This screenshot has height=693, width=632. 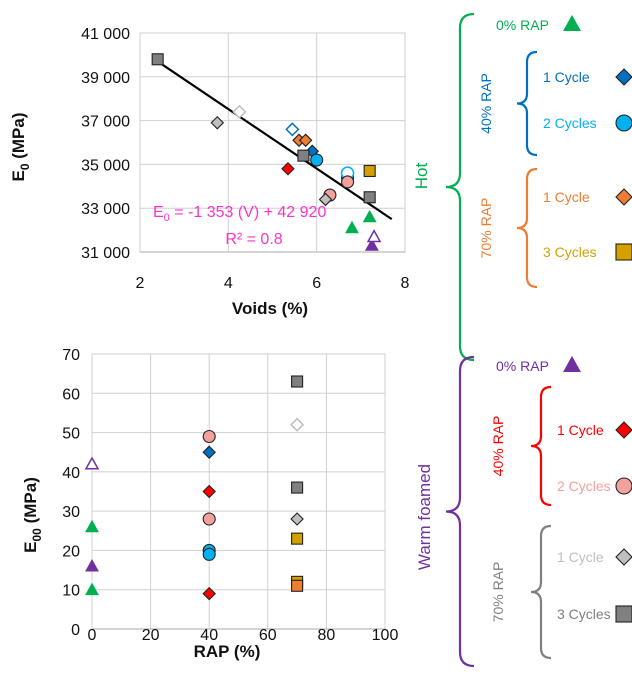 I want to click on rap-y-axis-label-main: E, so click(x=30, y=547).